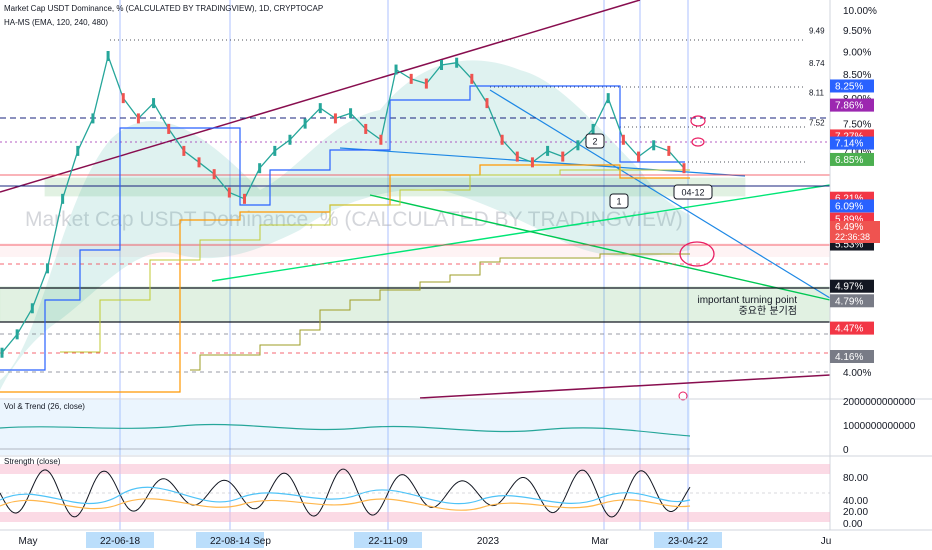 Image resolution: width=932 pixels, height=550 pixels. I want to click on price-tag-label: 7.86%, so click(849, 106).